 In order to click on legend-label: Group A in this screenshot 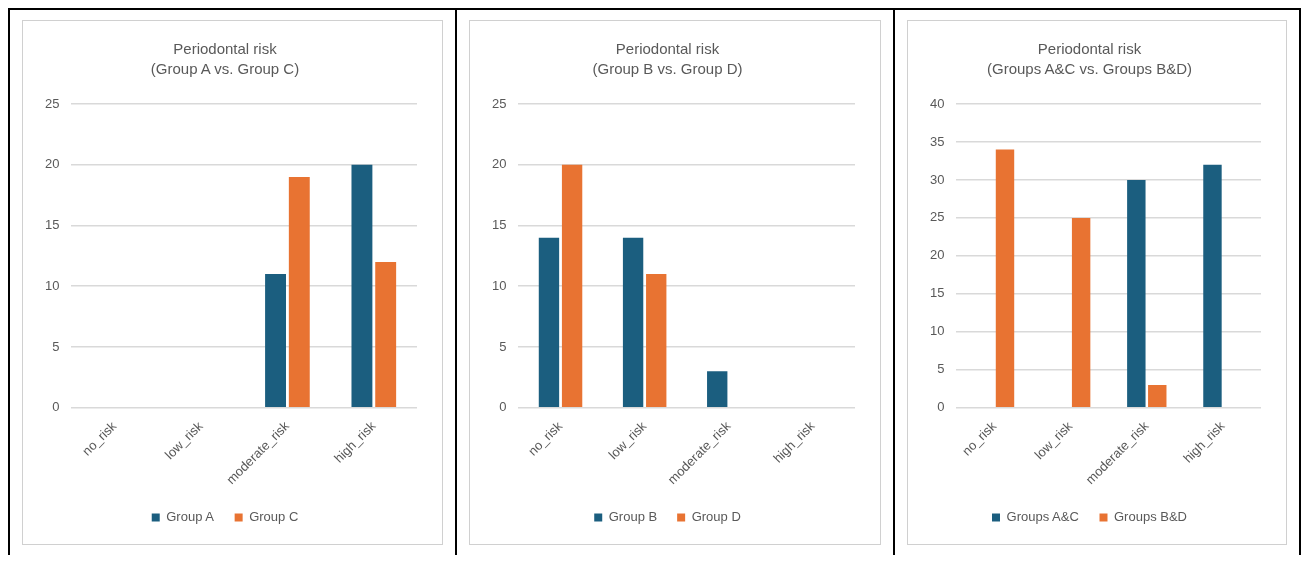, I will do `click(190, 517)`.